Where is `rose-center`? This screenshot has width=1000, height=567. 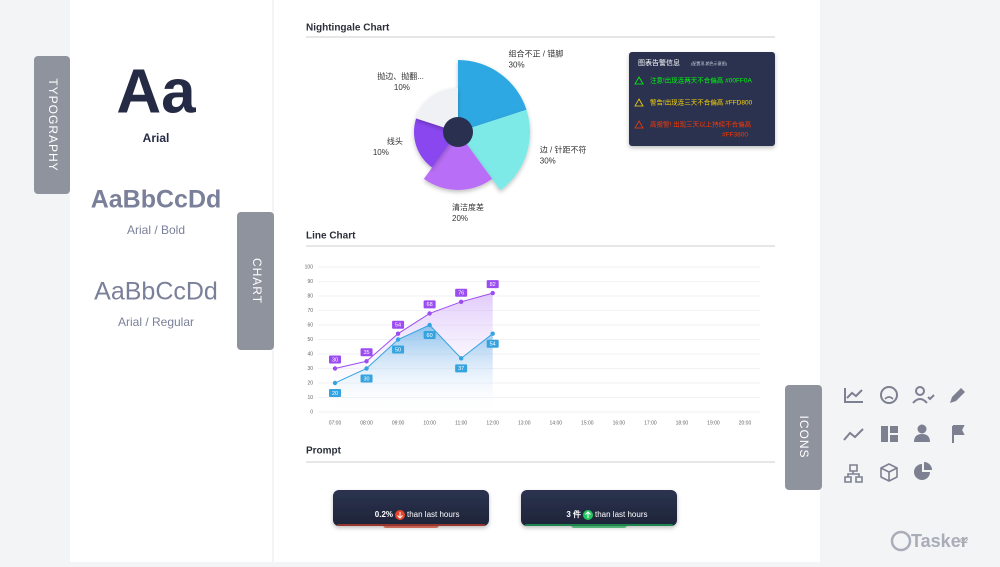 rose-center is located at coordinates (458, 132).